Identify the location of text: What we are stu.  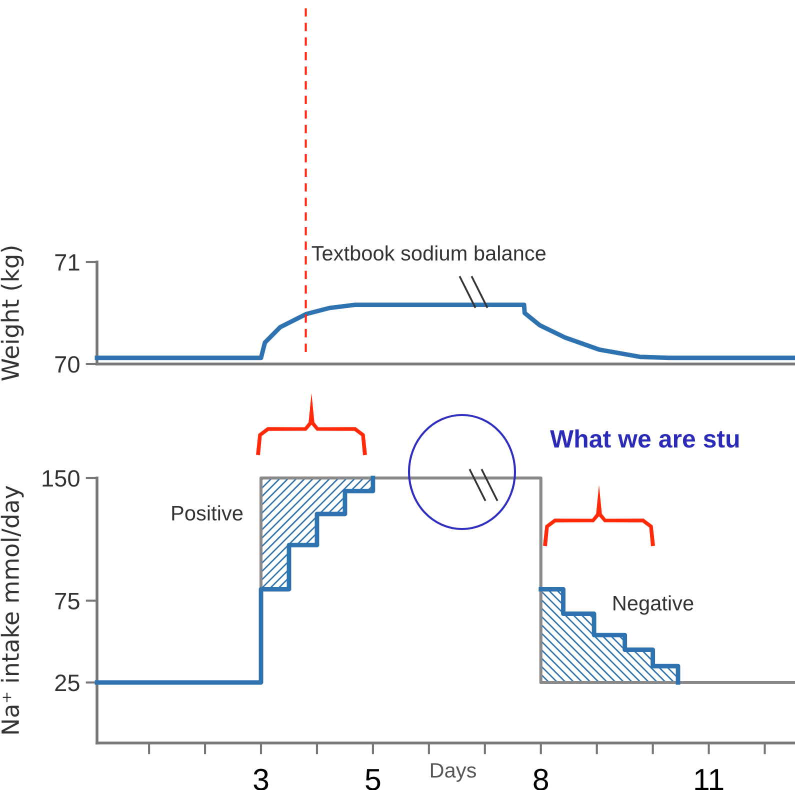
(644, 438).